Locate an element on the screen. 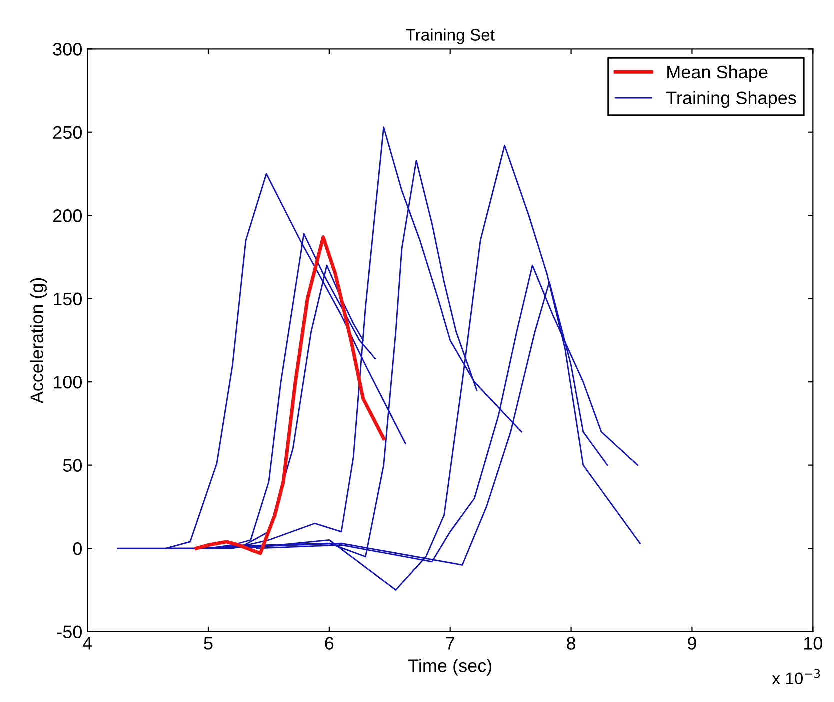 Image resolution: width=834 pixels, height=702 pixels. y-tick-label: 200 is located at coordinates (67, 216).